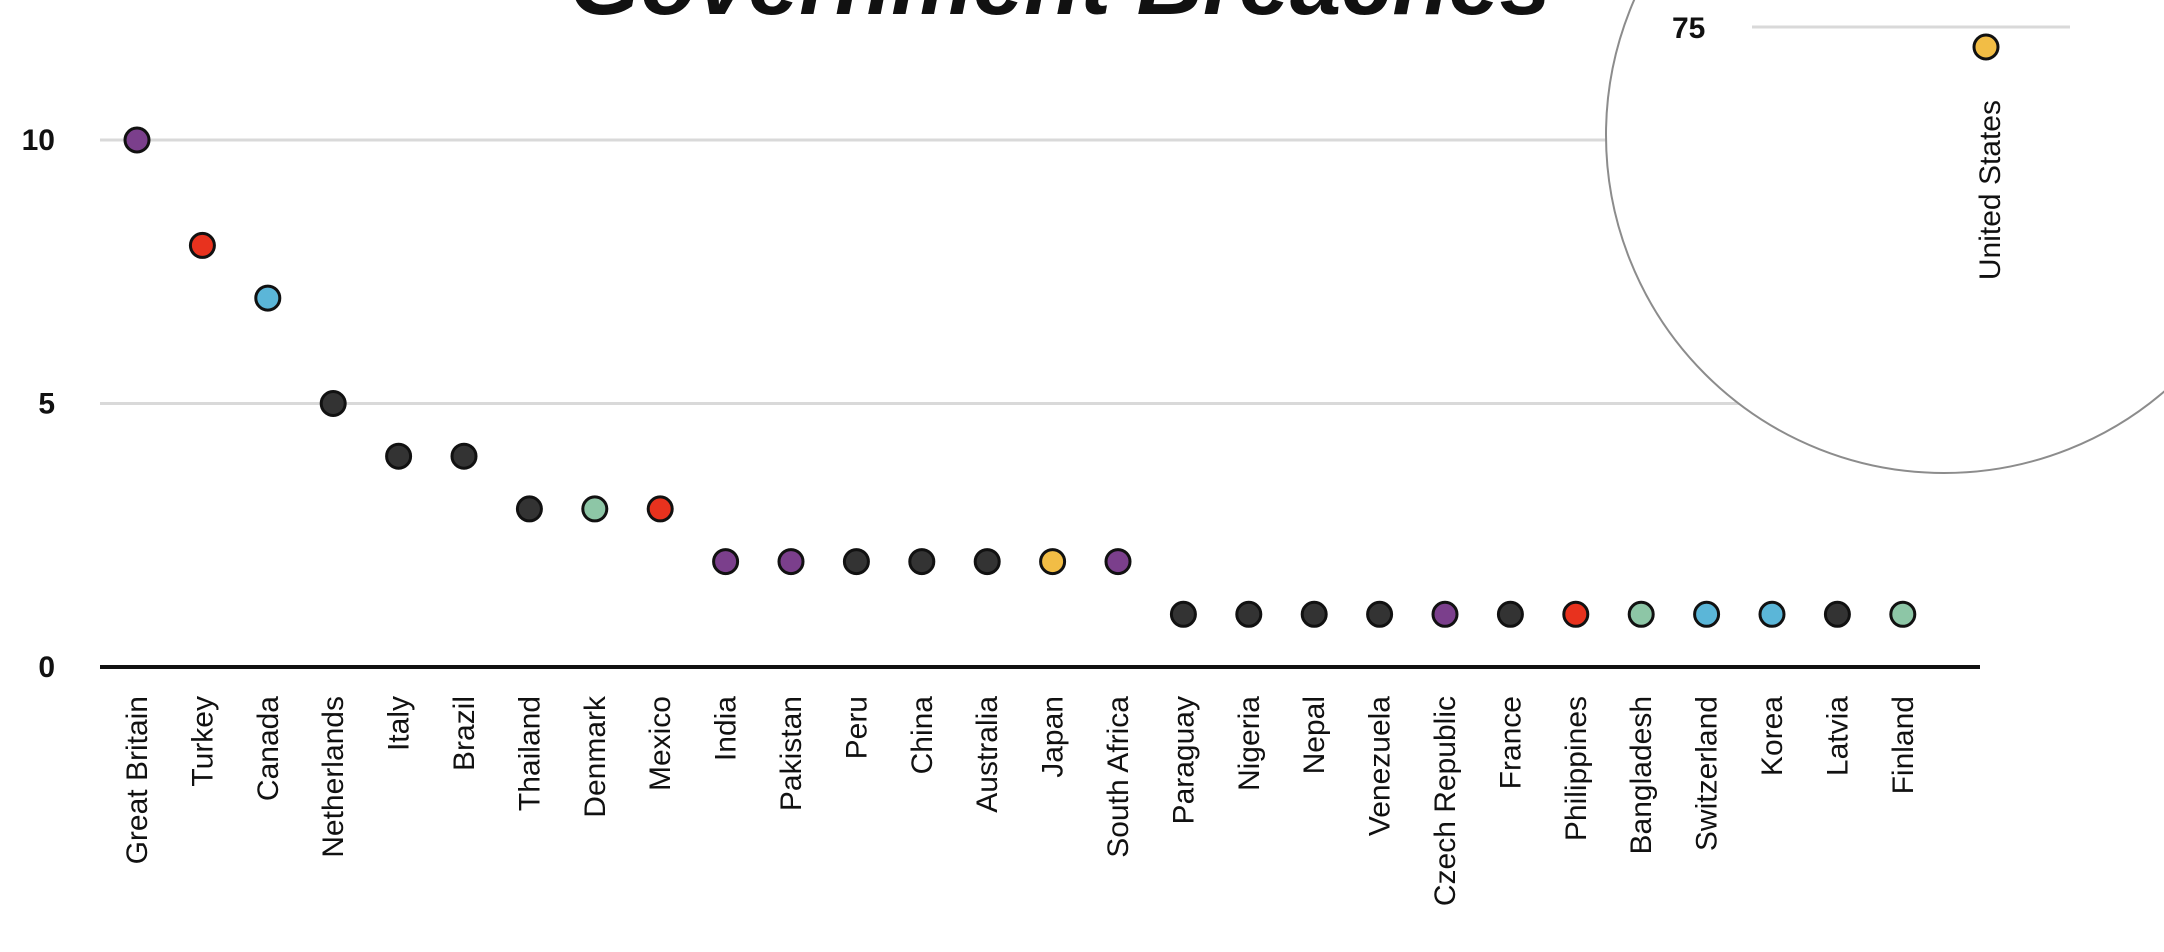  Describe the element at coordinates (987, 754) in the screenshot. I see `x-tick-label: Australia` at that location.